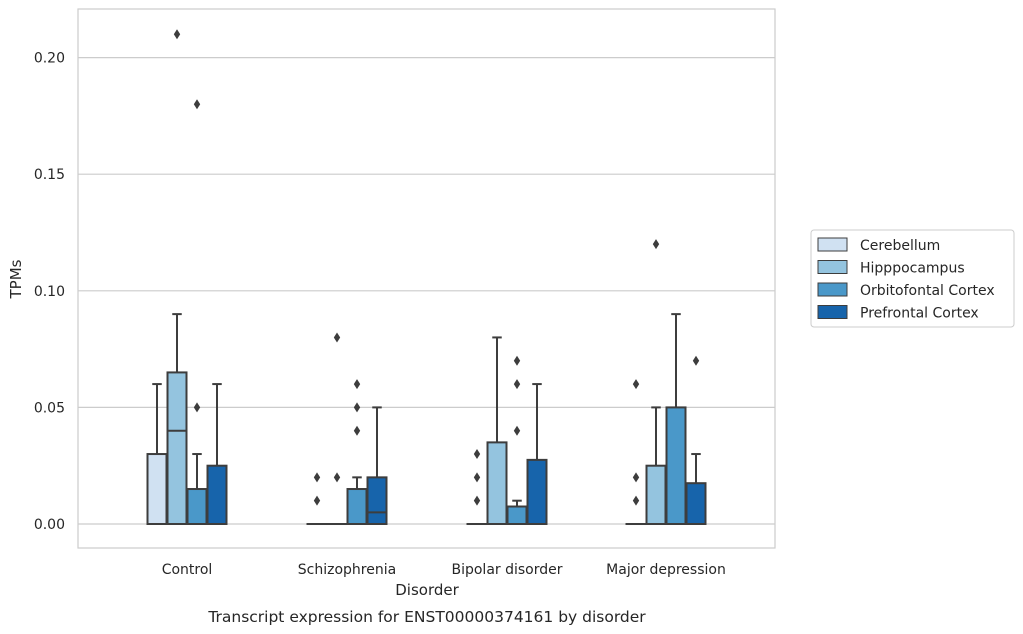  I want to click on y-tick-label: 0.00, so click(49, 525).